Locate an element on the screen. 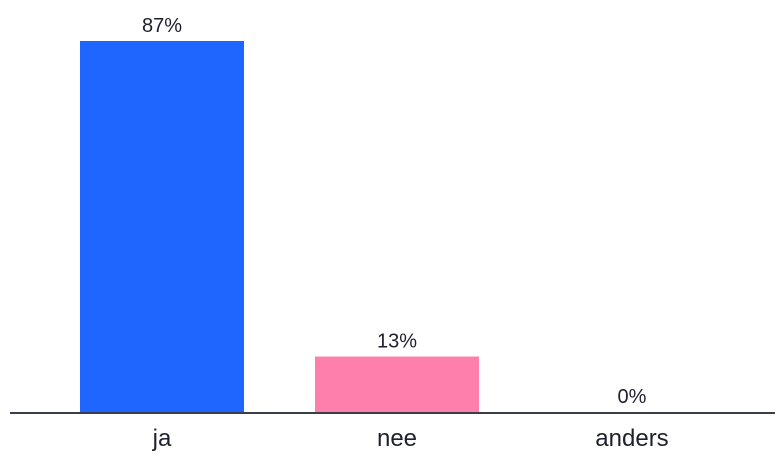 This screenshot has width=775, height=455. category-labels-group: ja nee anders is located at coordinates (410, 438).